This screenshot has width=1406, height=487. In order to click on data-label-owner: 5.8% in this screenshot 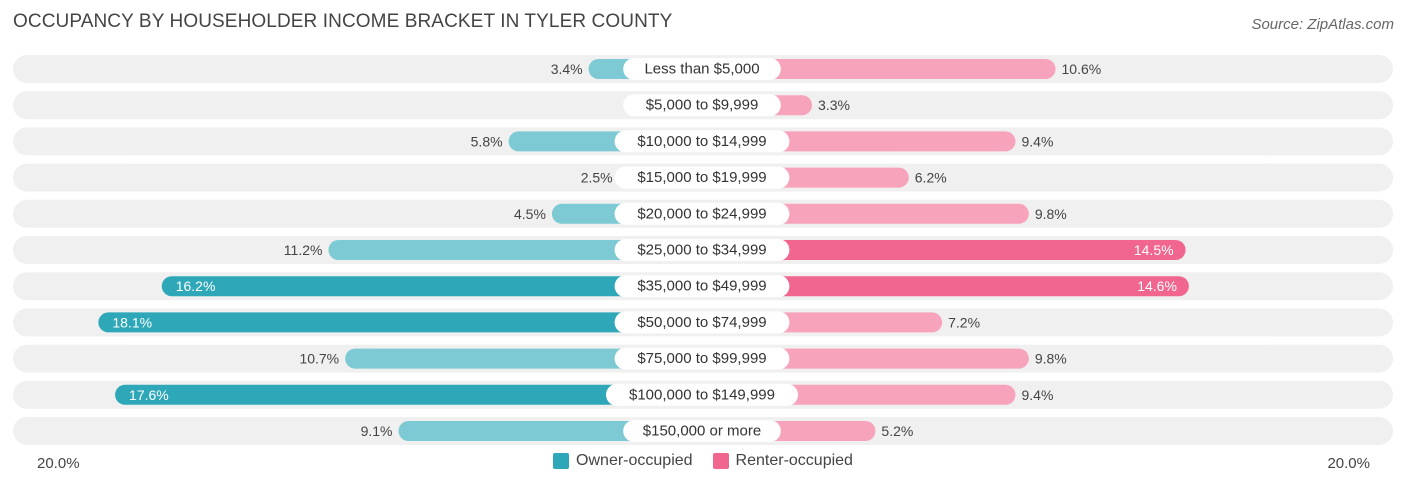, I will do `click(487, 141)`.